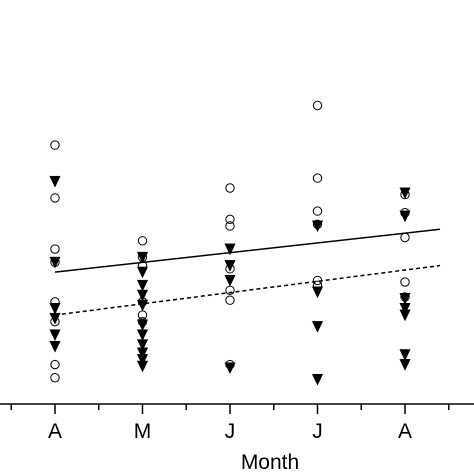 The width and height of the screenshot is (474, 474). What do you see at coordinates (143, 431) in the screenshot?
I see `x-tick-label: M` at bounding box center [143, 431].